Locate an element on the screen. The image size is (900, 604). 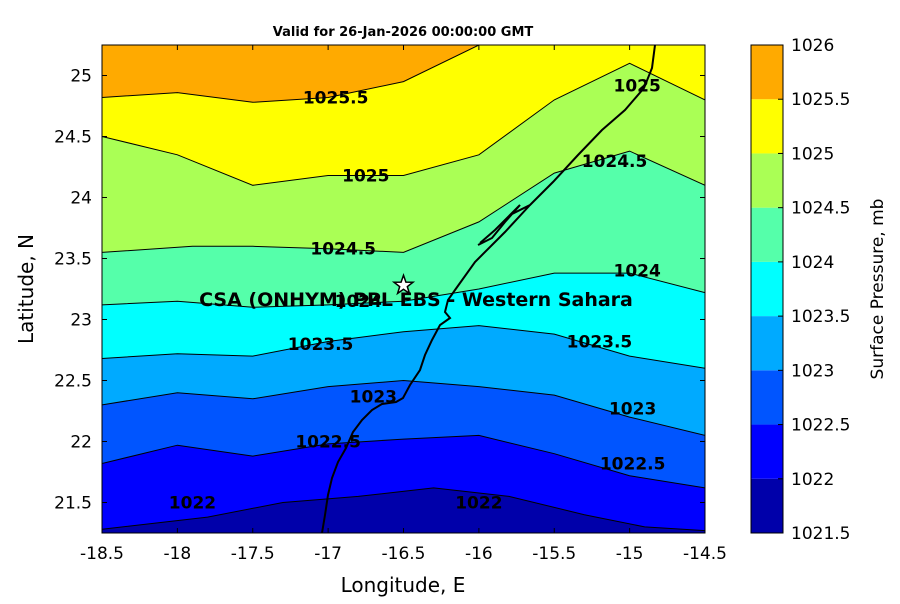
chart-title: Valid for 26-Jan-2026 00:00:00 GMT is located at coordinates (403, 32).